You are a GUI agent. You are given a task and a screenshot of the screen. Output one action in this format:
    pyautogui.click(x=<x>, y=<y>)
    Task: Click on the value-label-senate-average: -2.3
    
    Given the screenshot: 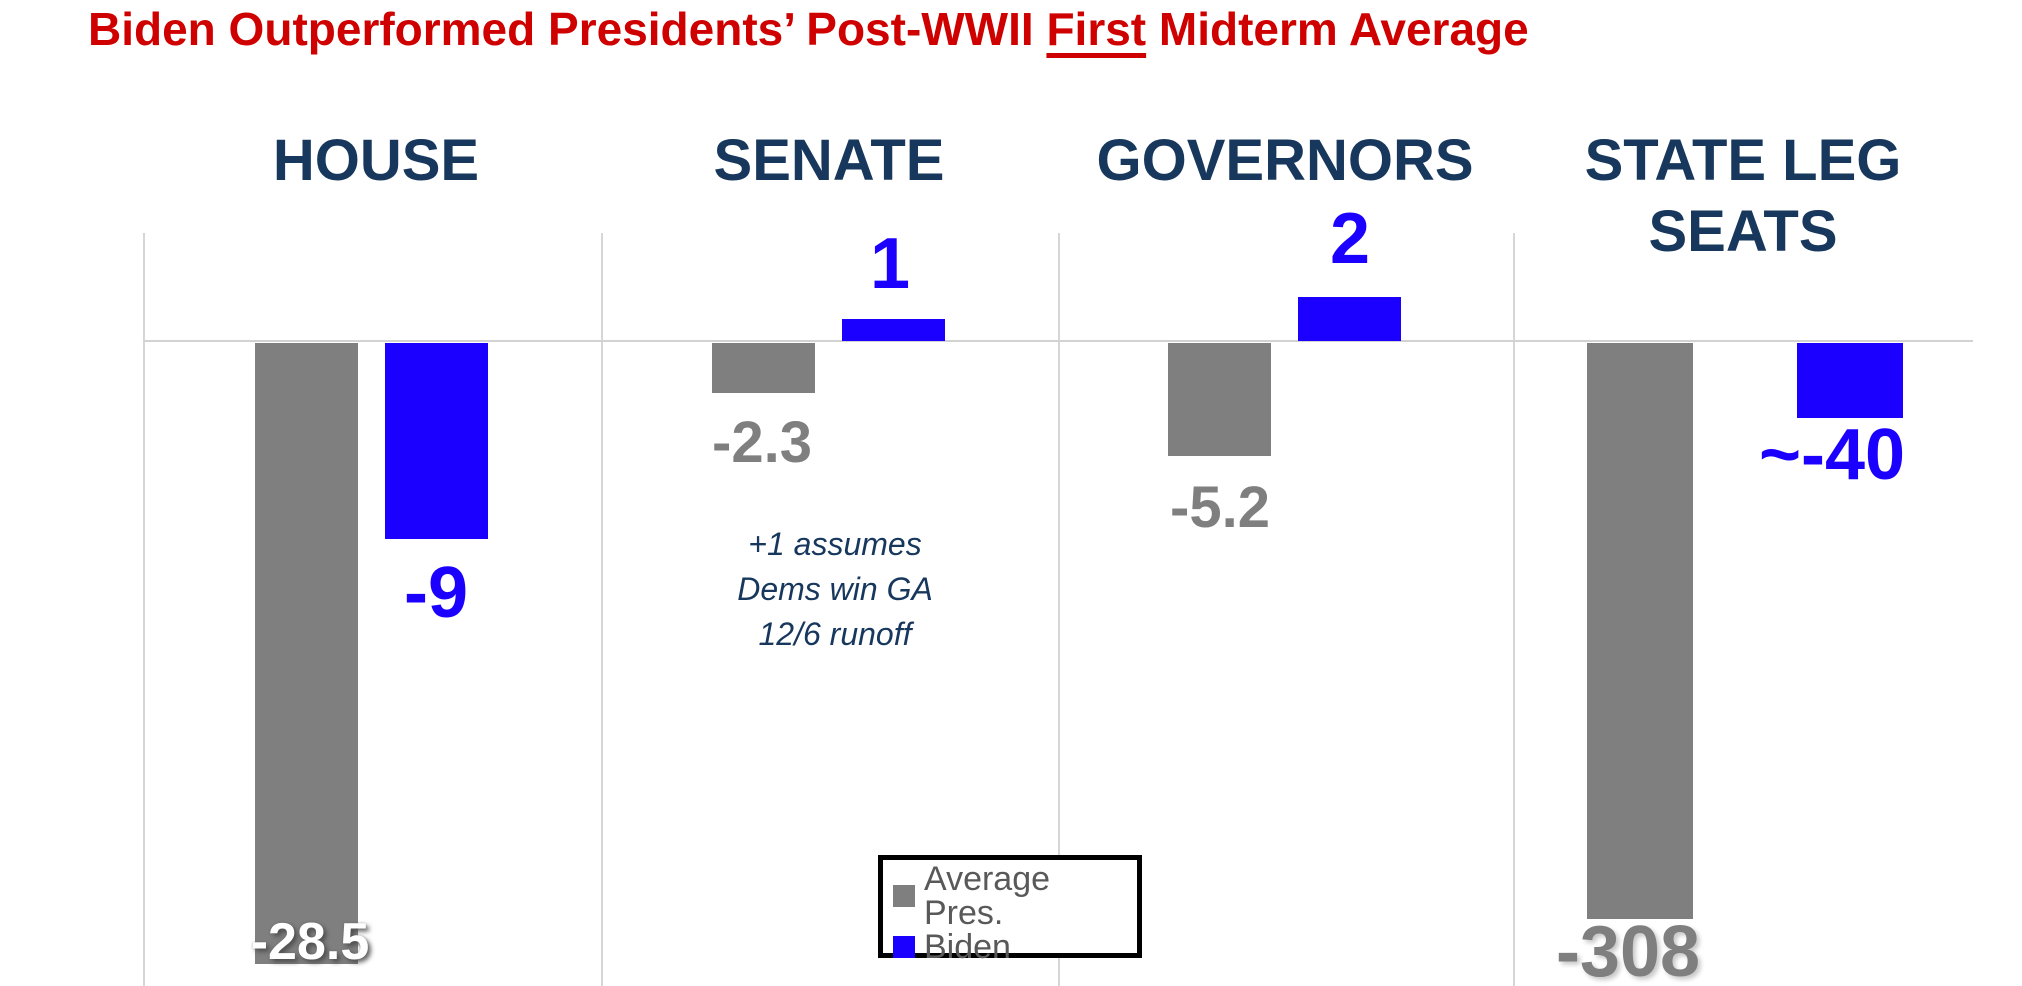 What is the action you would take?
    pyautogui.click(x=762, y=442)
    